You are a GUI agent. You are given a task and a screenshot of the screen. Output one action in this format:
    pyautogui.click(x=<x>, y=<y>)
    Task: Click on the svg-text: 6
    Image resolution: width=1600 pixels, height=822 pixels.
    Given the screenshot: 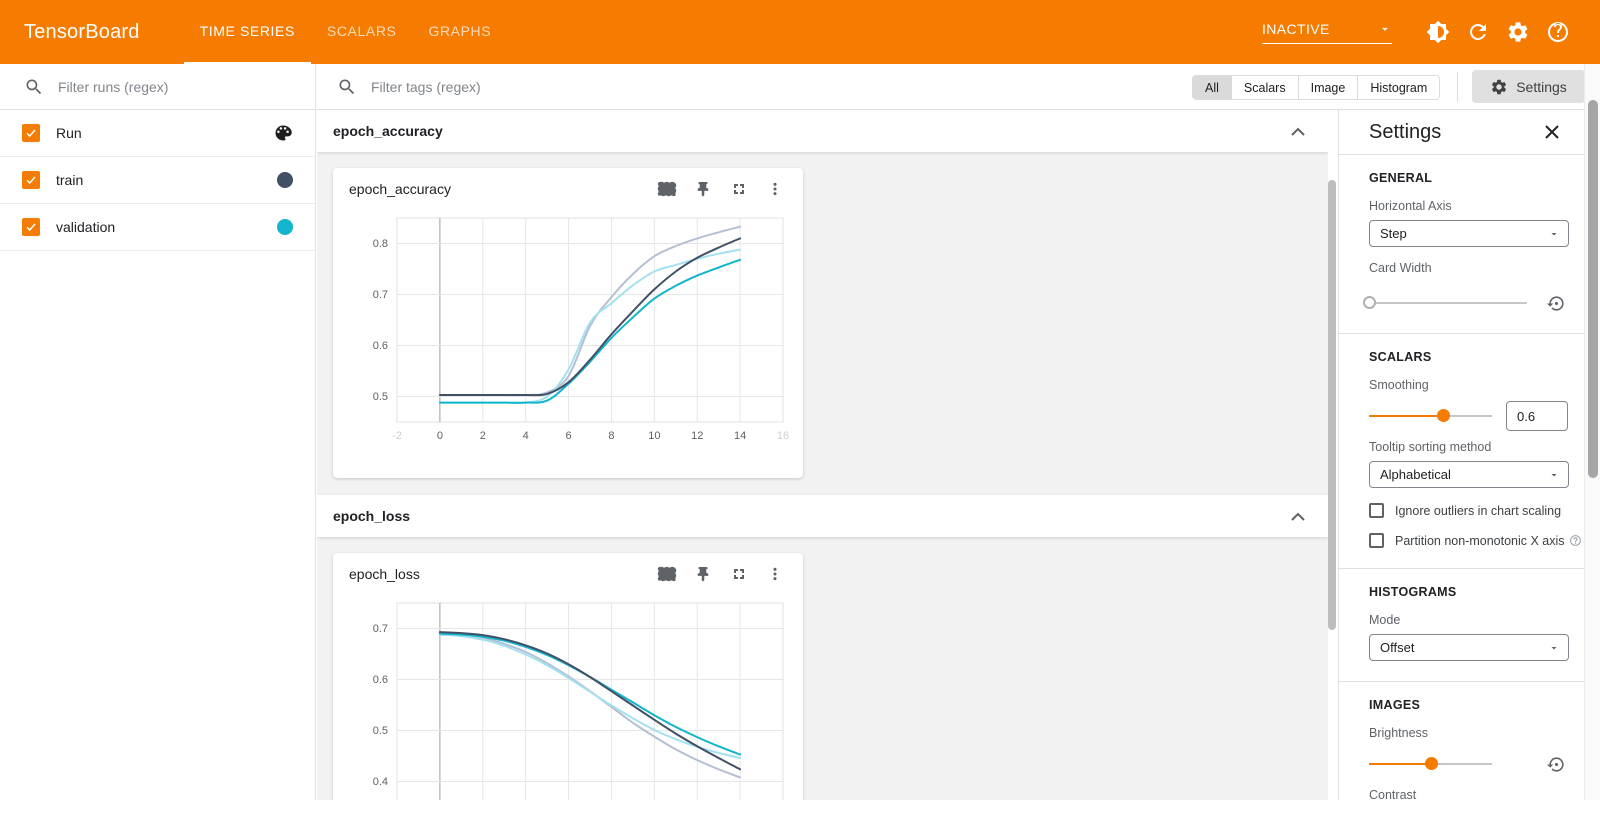 What is the action you would take?
    pyautogui.click(x=568, y=436)
    